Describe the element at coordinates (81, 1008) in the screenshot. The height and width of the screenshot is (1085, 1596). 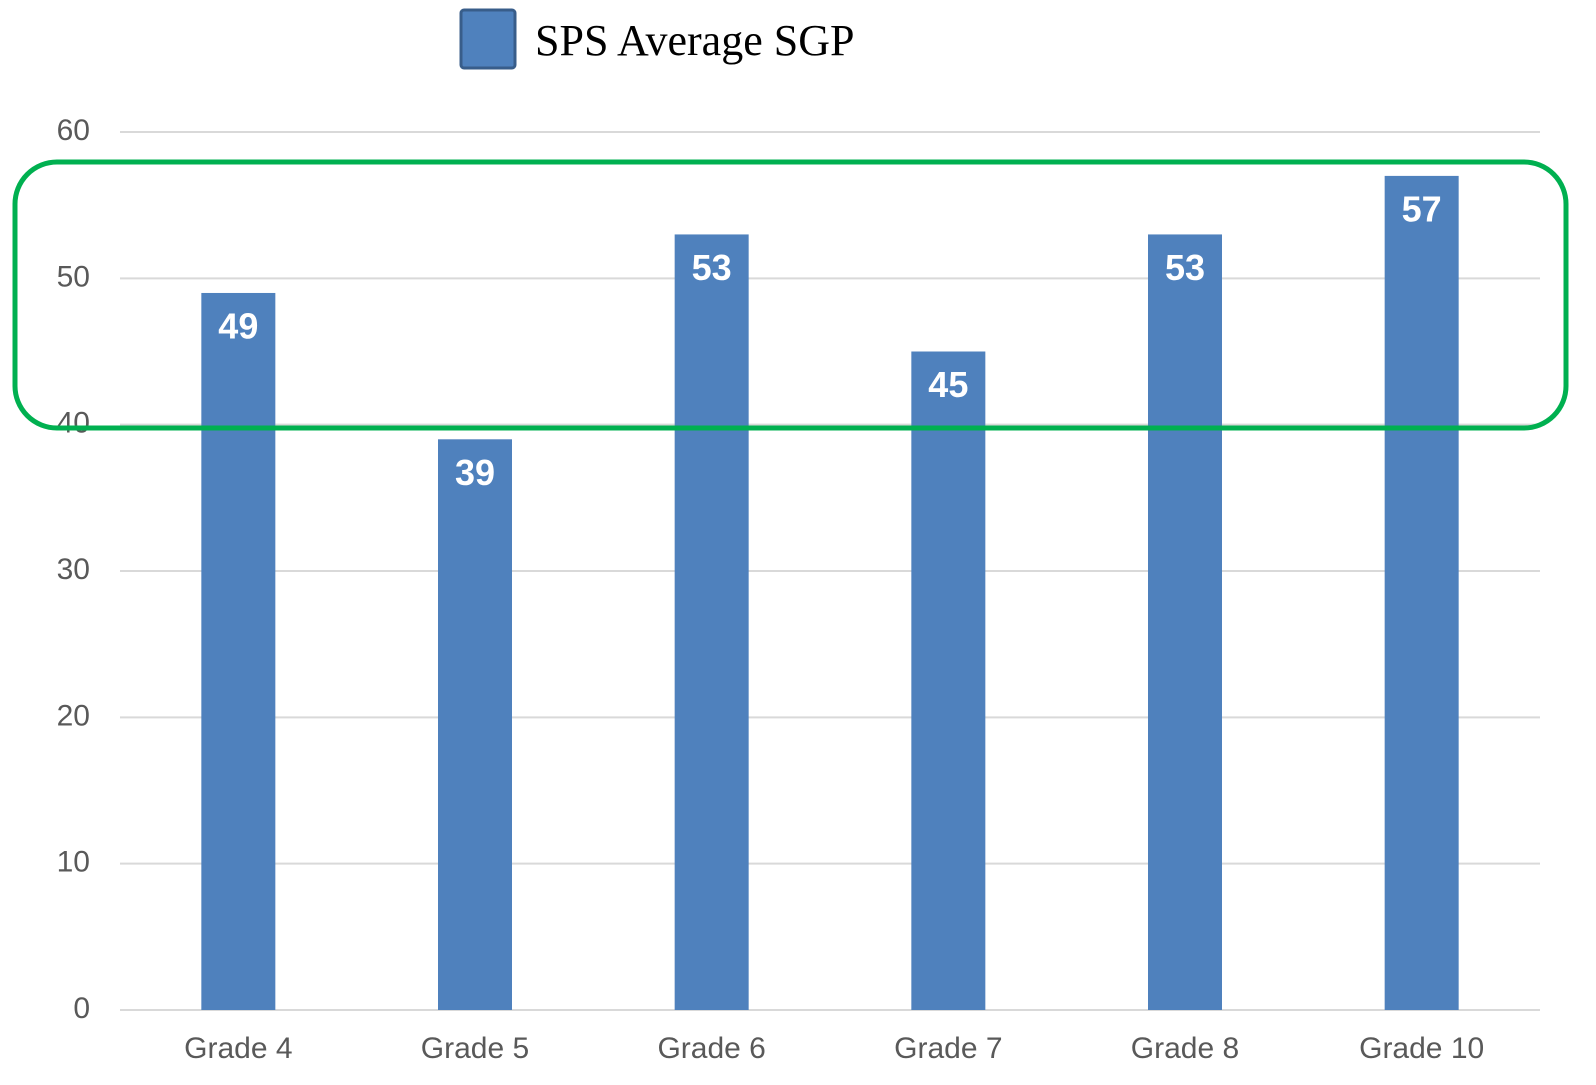
I see `y-tick-label: 0` at that location.